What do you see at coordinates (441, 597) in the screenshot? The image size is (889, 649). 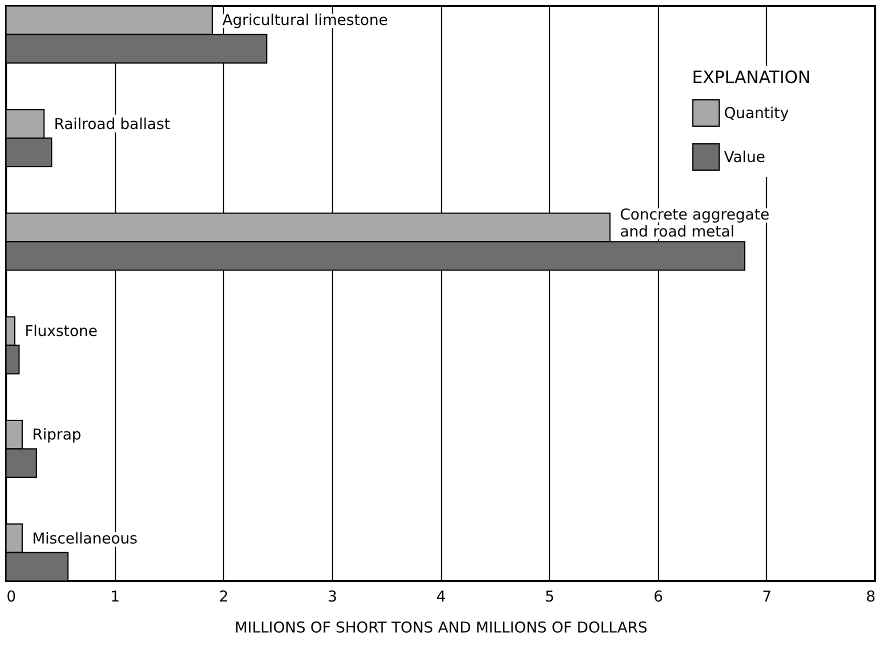 I see `x-tick-label: 4` at bounding box center [441, 597].